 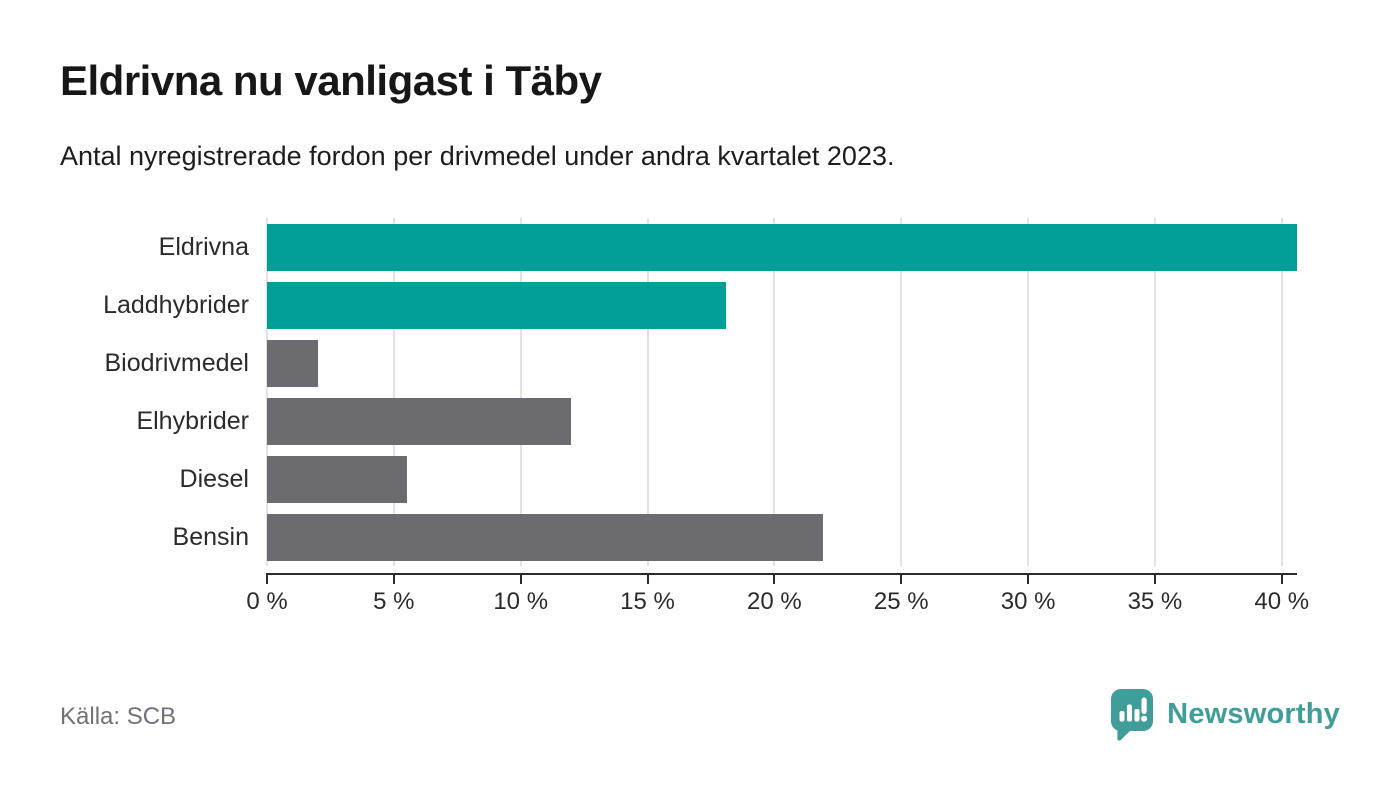 I want to click on category-label: Bensin, so click(x=210, y=536).